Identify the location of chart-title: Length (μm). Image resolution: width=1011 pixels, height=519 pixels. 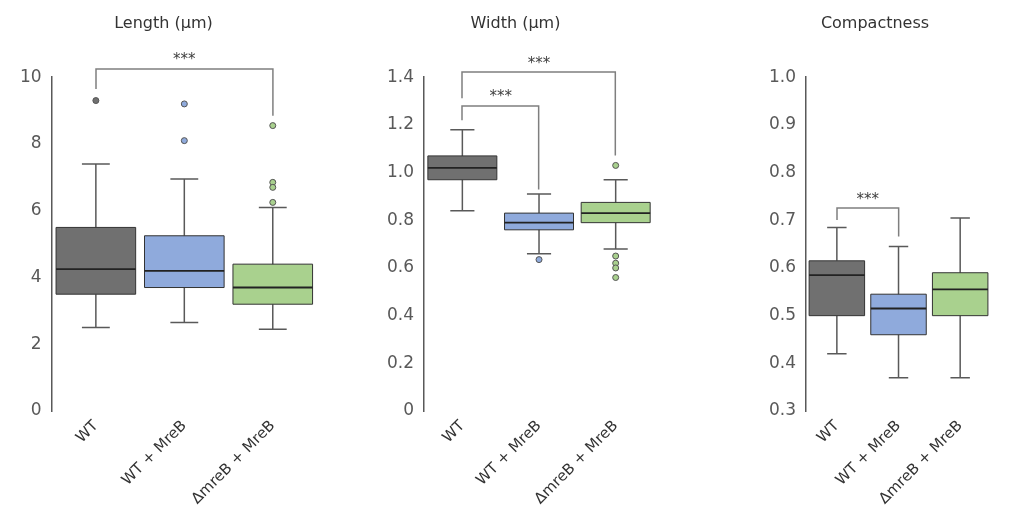
(163, 22).